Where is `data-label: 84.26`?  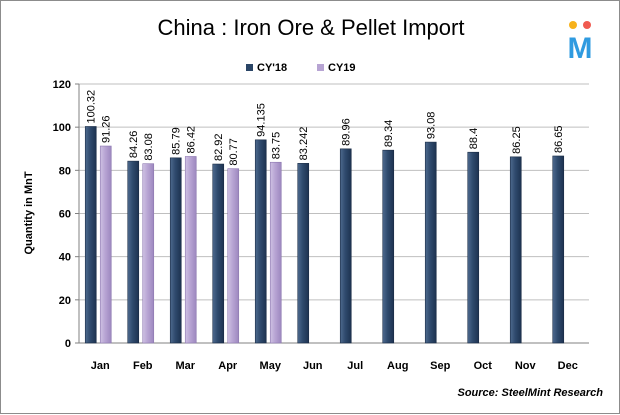 data-label: 84.26 is located at coordinates (134, 145).